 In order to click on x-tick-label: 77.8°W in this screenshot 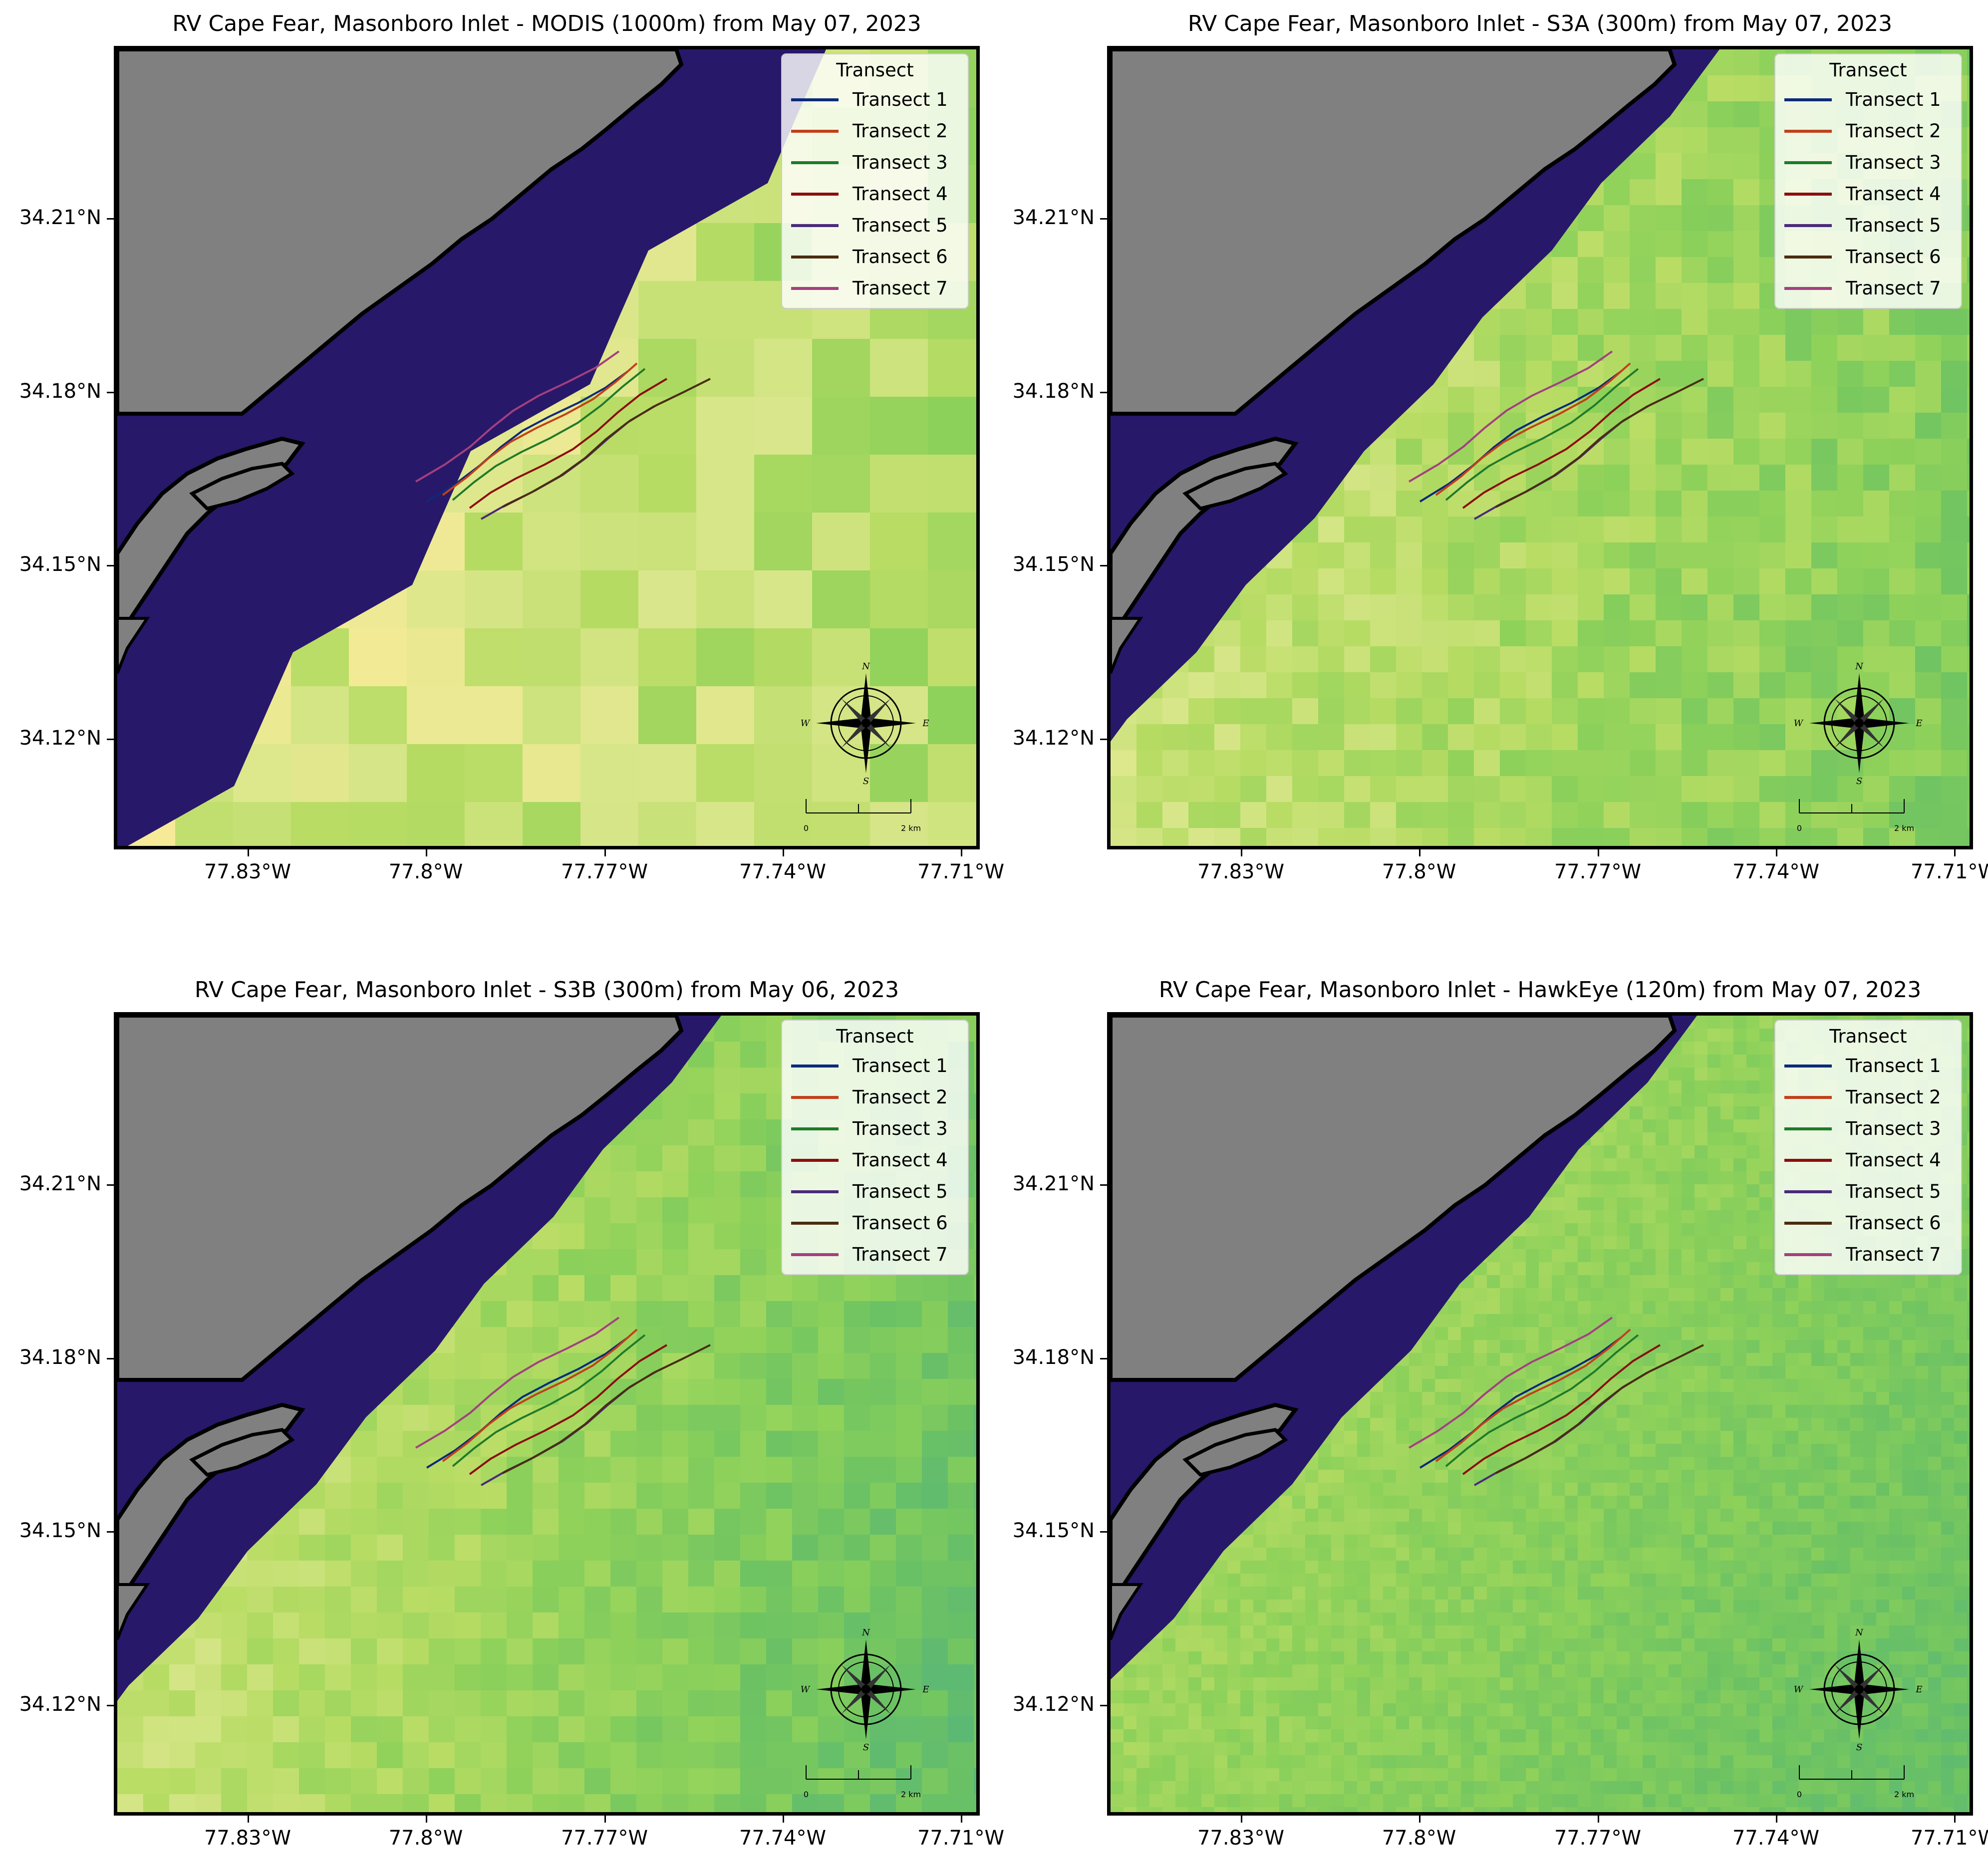, I will do `click(1419, 871)`.